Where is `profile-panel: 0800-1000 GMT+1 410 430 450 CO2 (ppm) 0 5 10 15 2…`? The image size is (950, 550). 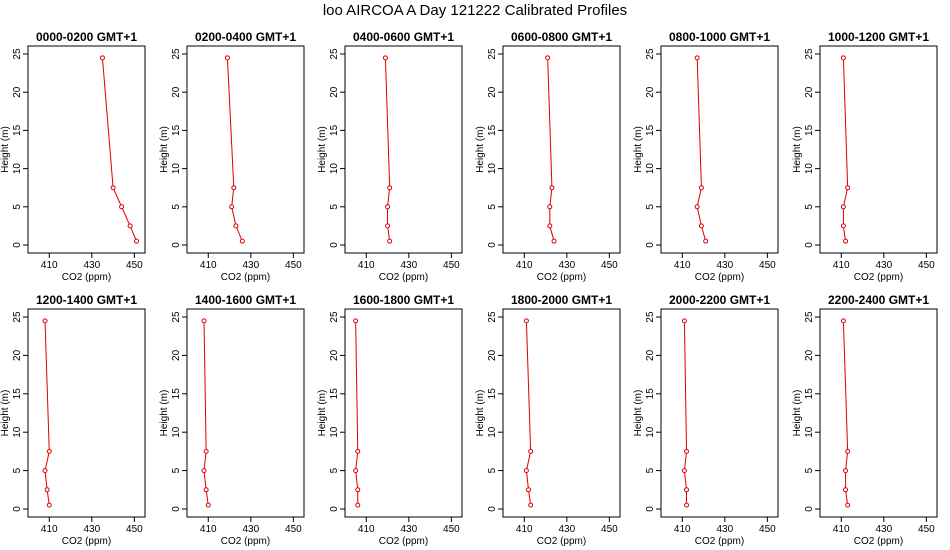
profile-panel: 0800-1000 GMT+1 410 430 450 CO2 (ppm) 0 5 10 15 2… is located at coordinates (706, 156).